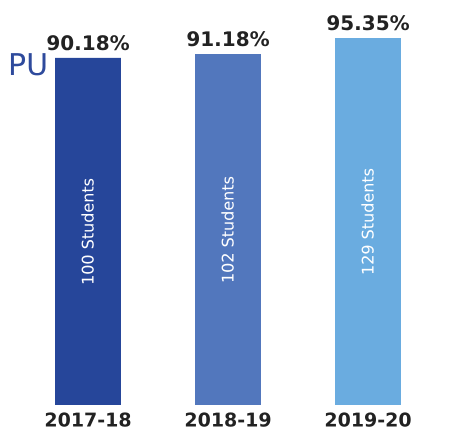 This screenshot has height=443, width=456. I want to click on annotation: 102 Students, so click(228, 229).